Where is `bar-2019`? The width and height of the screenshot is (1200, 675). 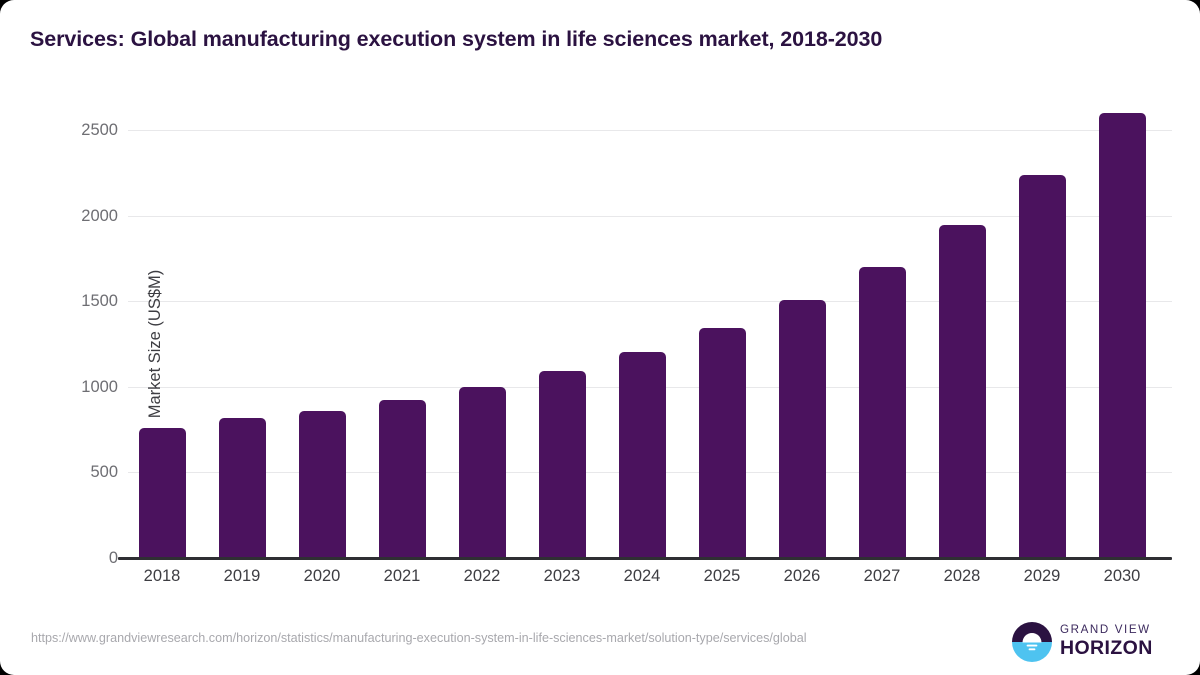
bar-2019 is located at coordinates (242, 488).